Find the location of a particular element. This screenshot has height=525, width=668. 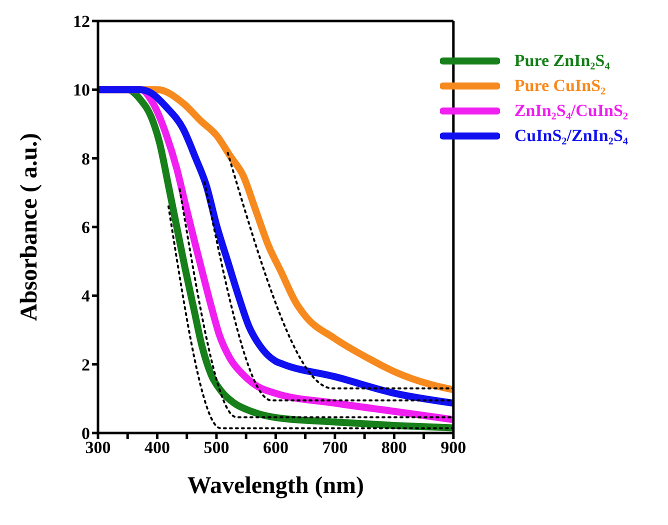

y-axis-title: Absorbance ( a.u.) is located at coordinates (29, 227).